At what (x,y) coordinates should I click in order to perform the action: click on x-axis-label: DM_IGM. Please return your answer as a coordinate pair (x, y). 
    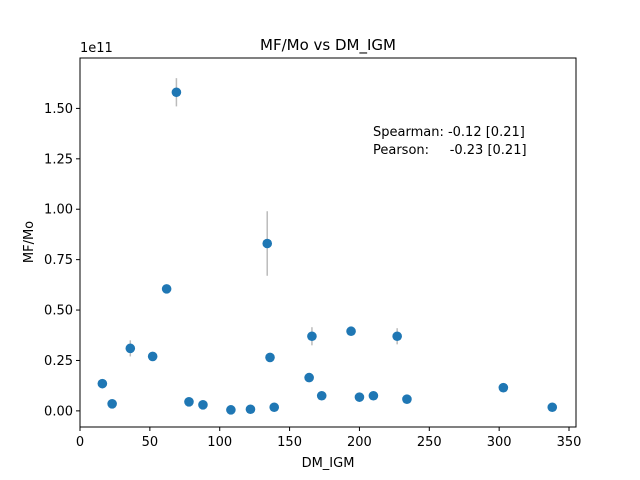
    Looking at the image, I should click on (328, 463).